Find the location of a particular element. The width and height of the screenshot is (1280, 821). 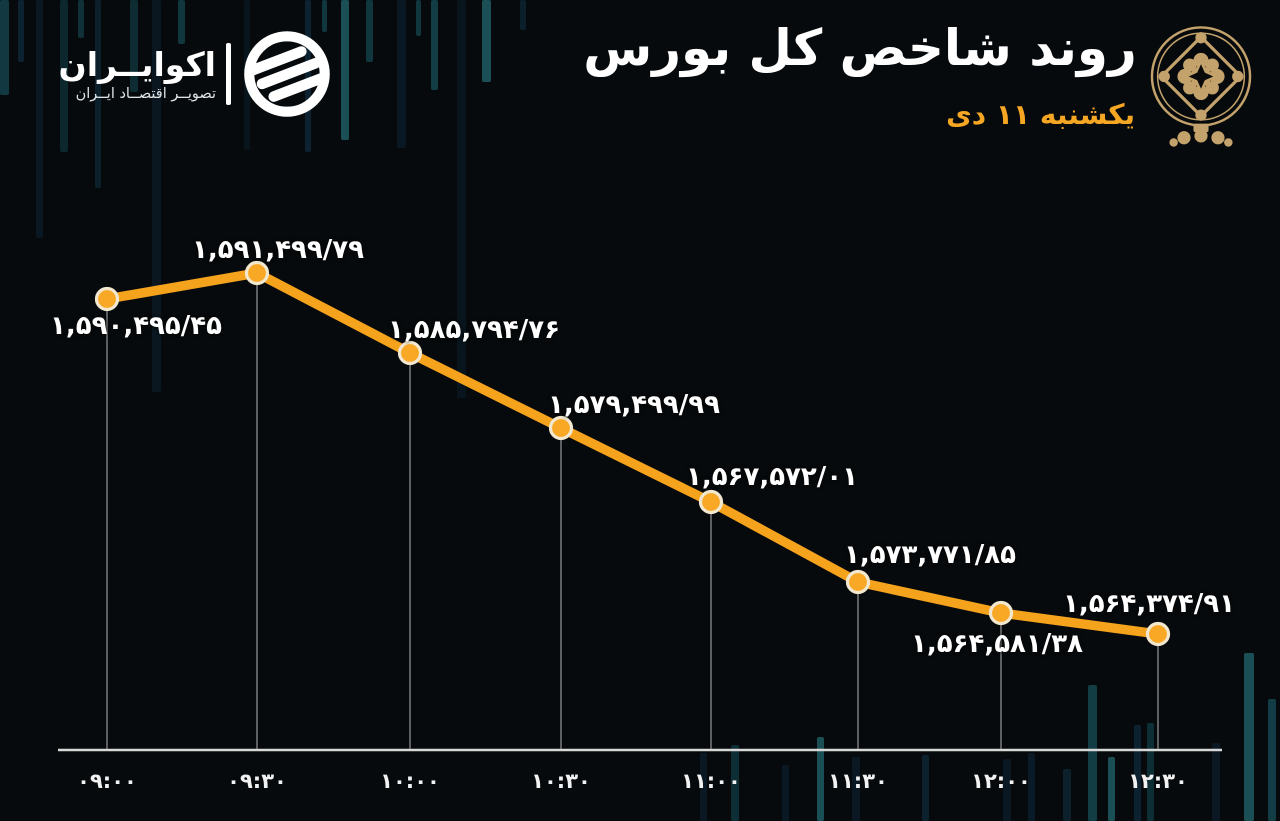

page-title: روند شاخص کل بورس is located at coordinates (860, 48).